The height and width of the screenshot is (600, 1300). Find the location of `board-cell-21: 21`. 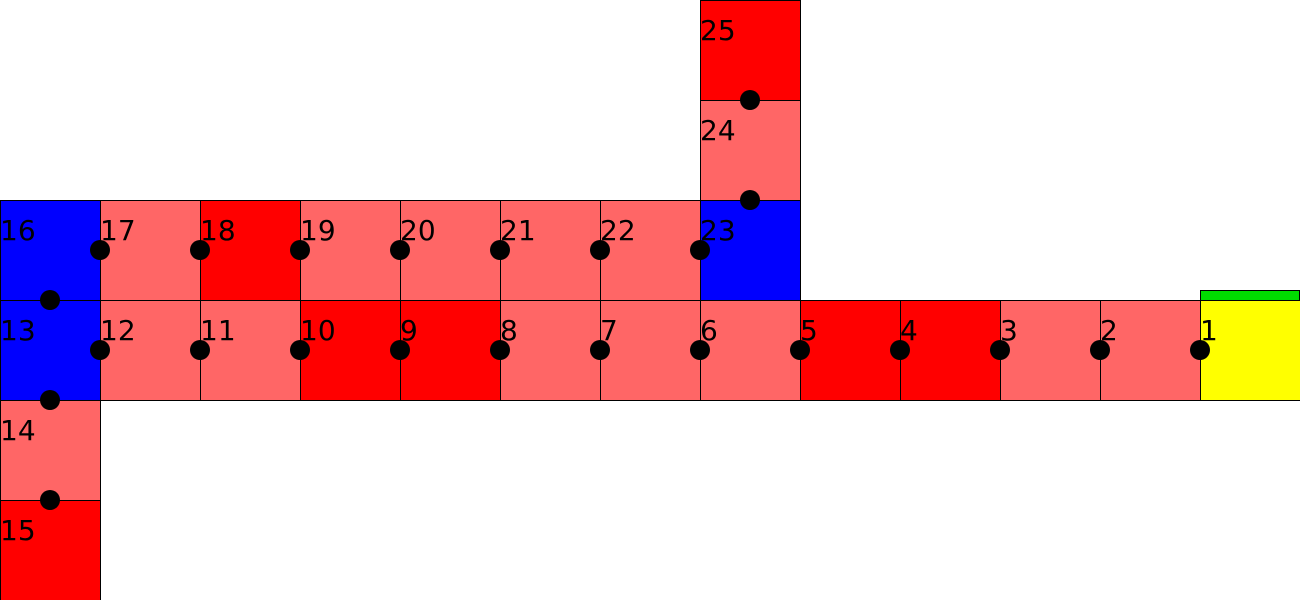

board-cell-21: 21 is located at coordinates (550, 250).